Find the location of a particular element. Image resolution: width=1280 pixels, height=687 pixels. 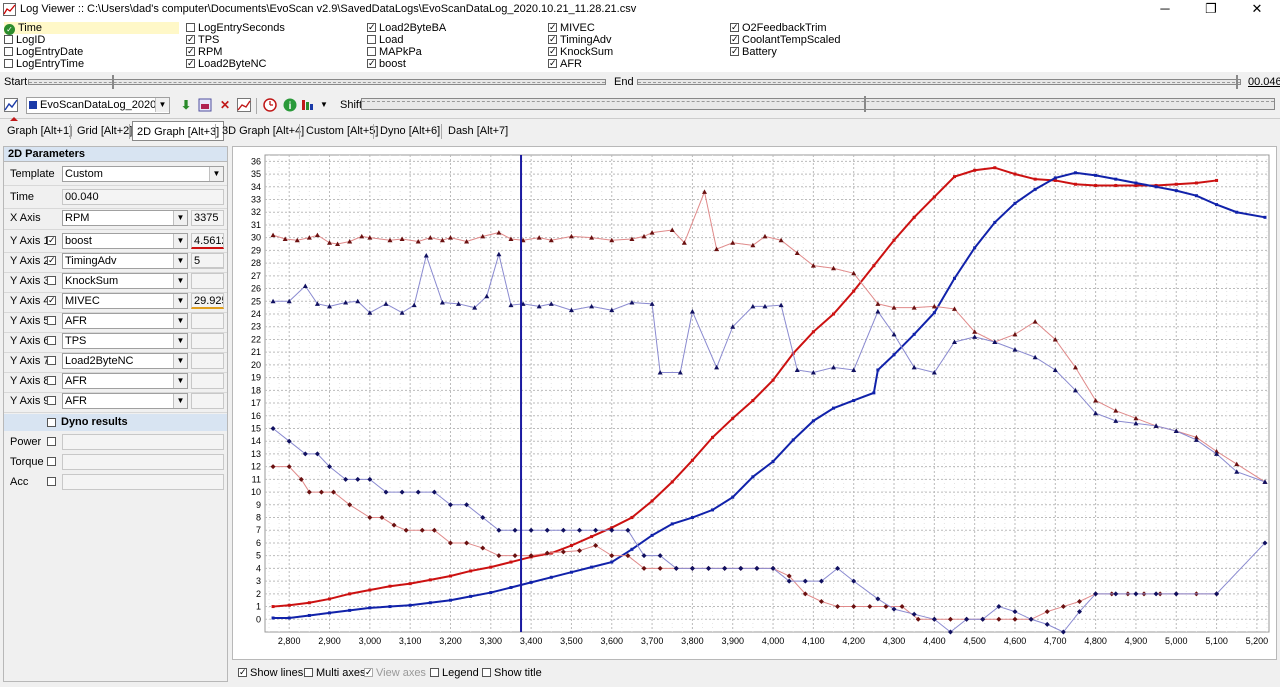

field-time: ✓ Time is located at coordinates (91, 28).